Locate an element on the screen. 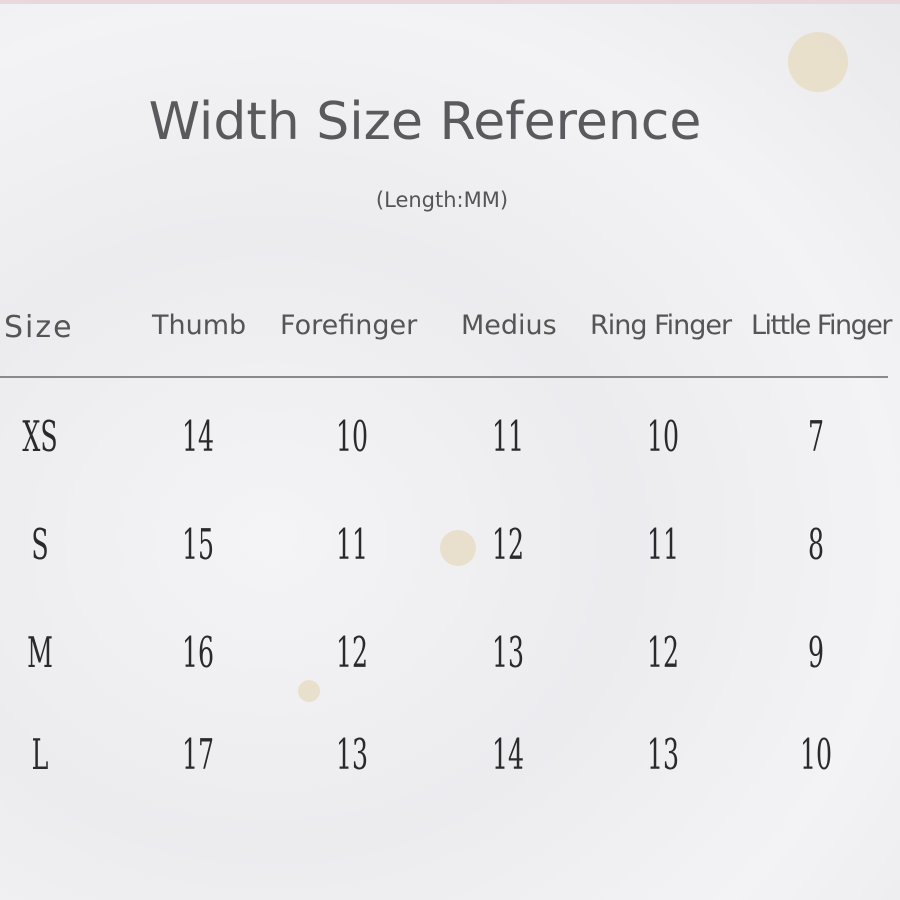 Image resolution: width=900 pixels, height=900 pixels. subtitle: (Length:MM) is located at coordinates (442, 200).